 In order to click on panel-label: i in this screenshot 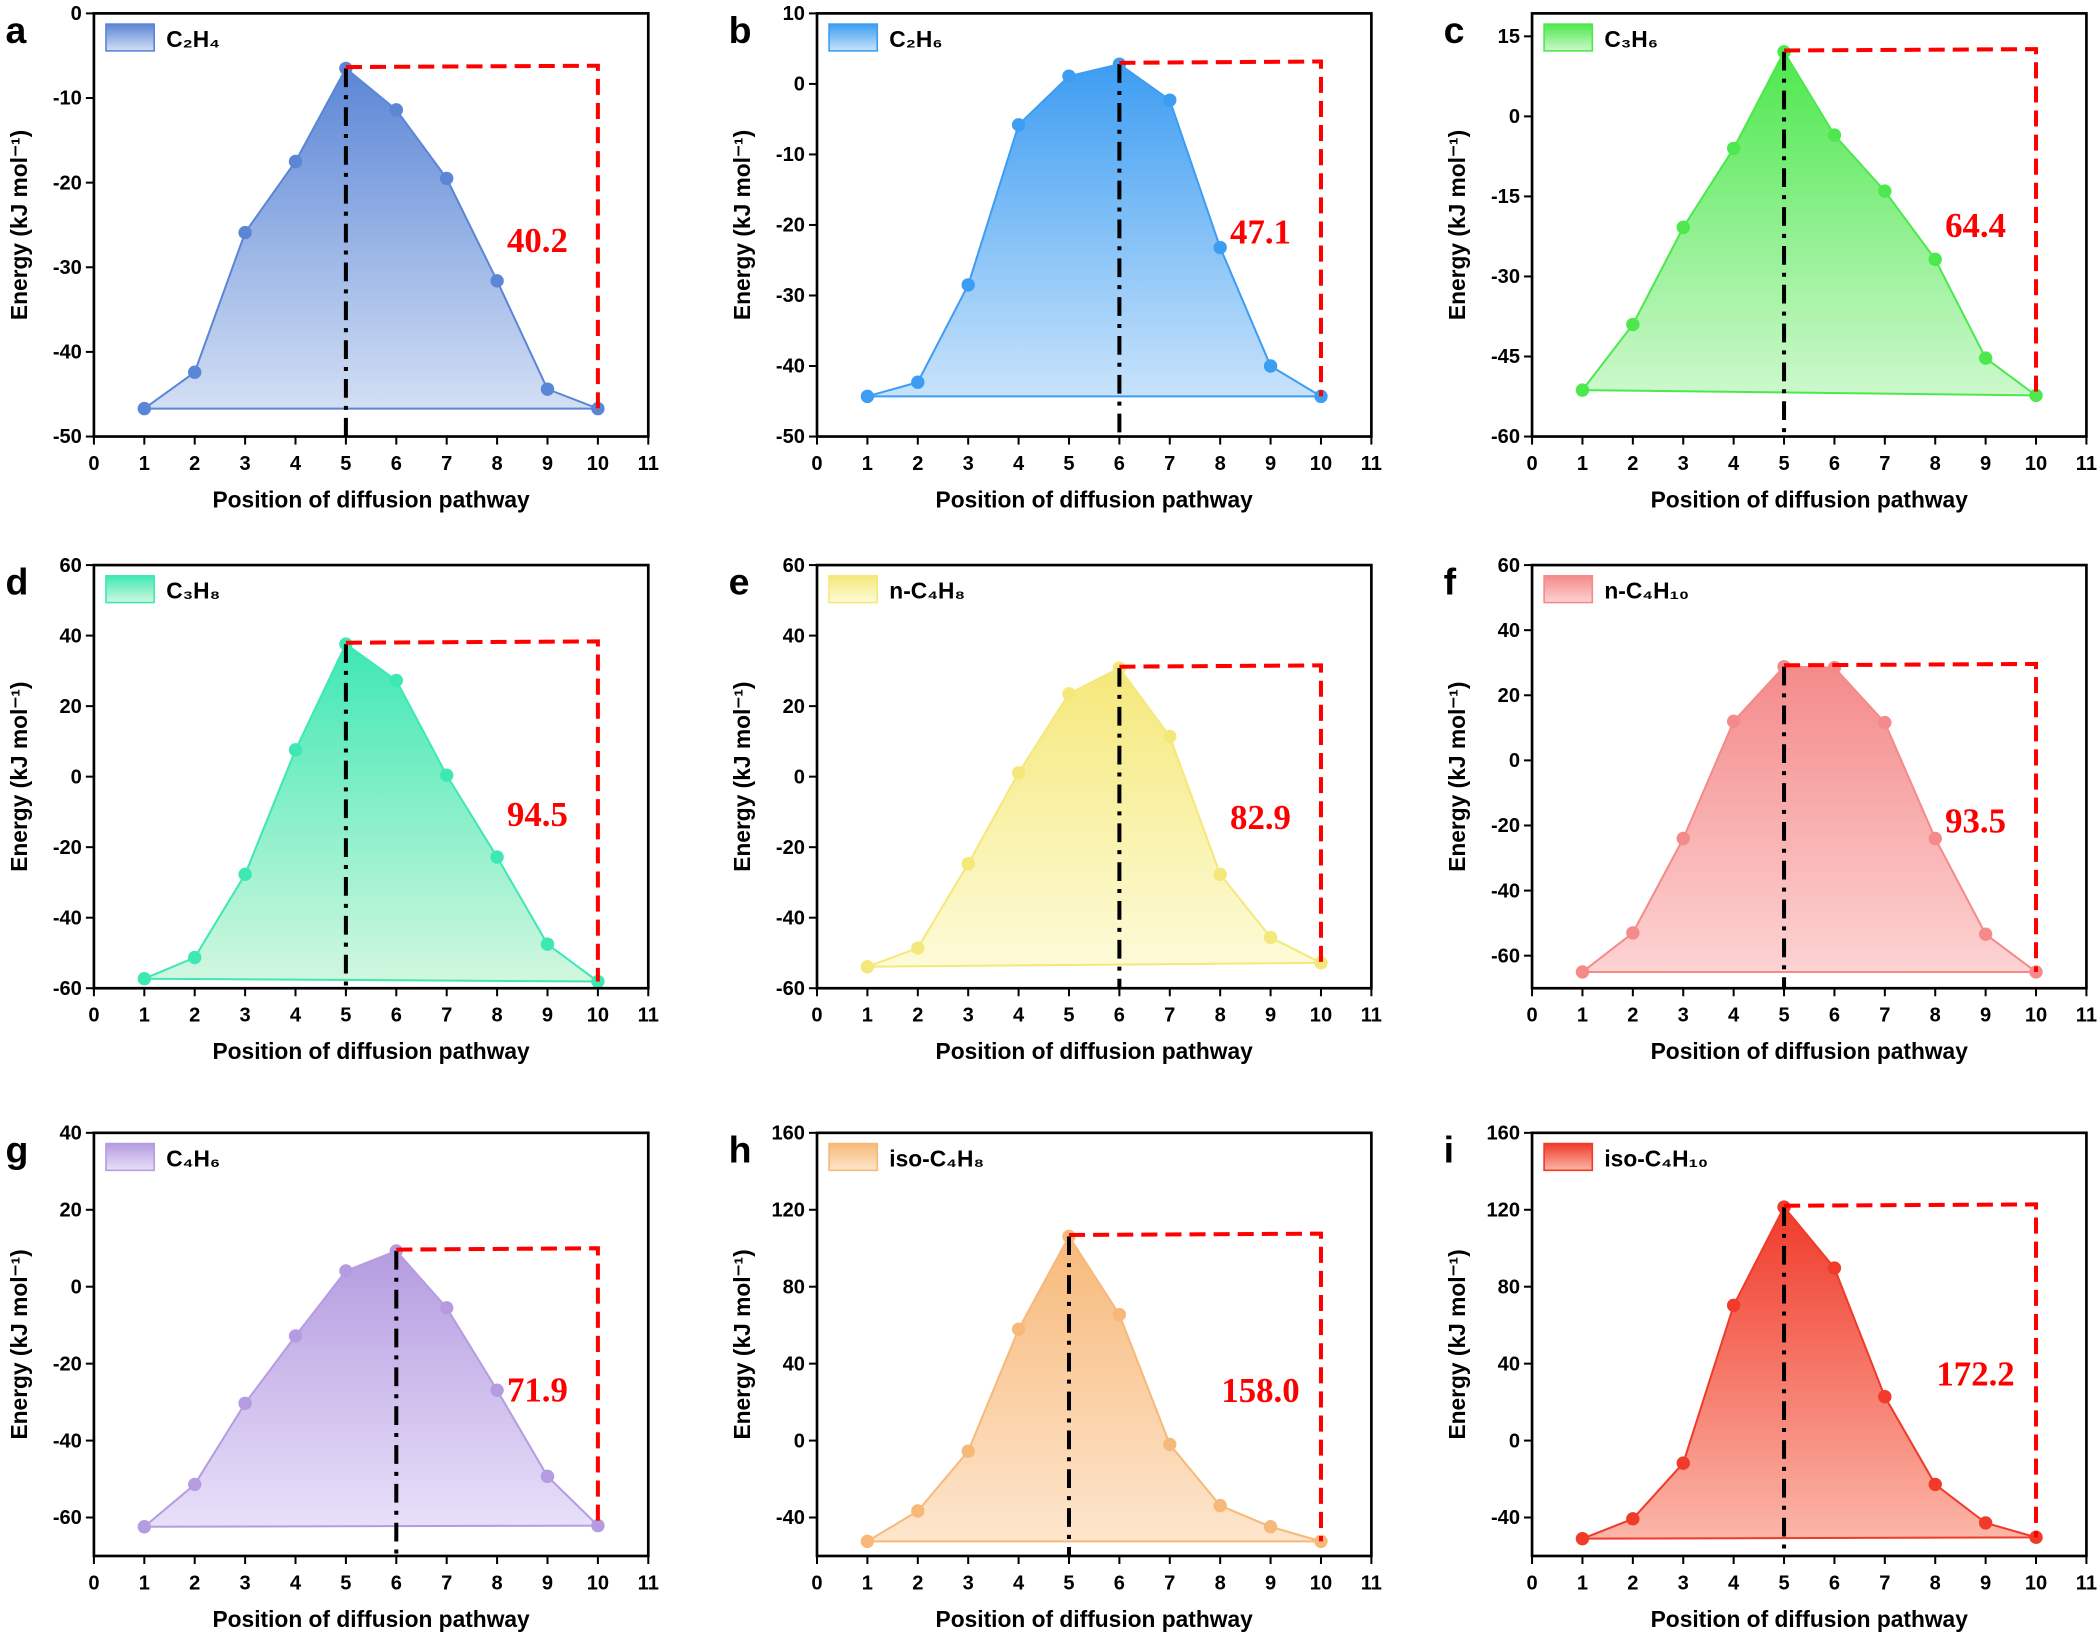, I will do `click(1449, 1149)`.